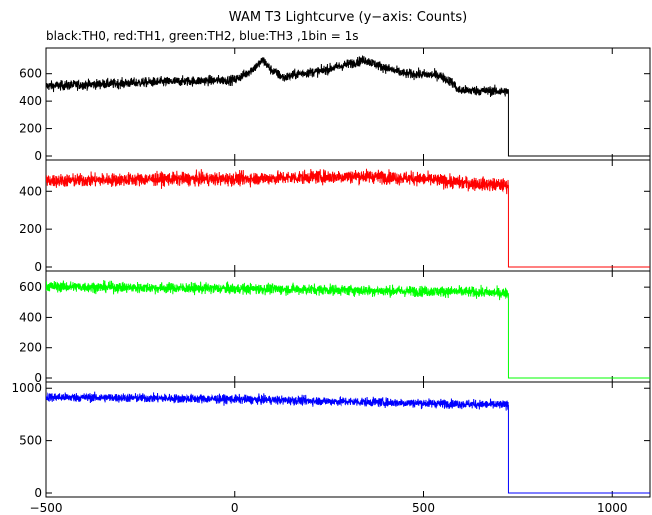 The image size is (652, 515). Describe the element at coordinates (30, 441) in the screenshot. I see `y-tick-label: 500` at that location.